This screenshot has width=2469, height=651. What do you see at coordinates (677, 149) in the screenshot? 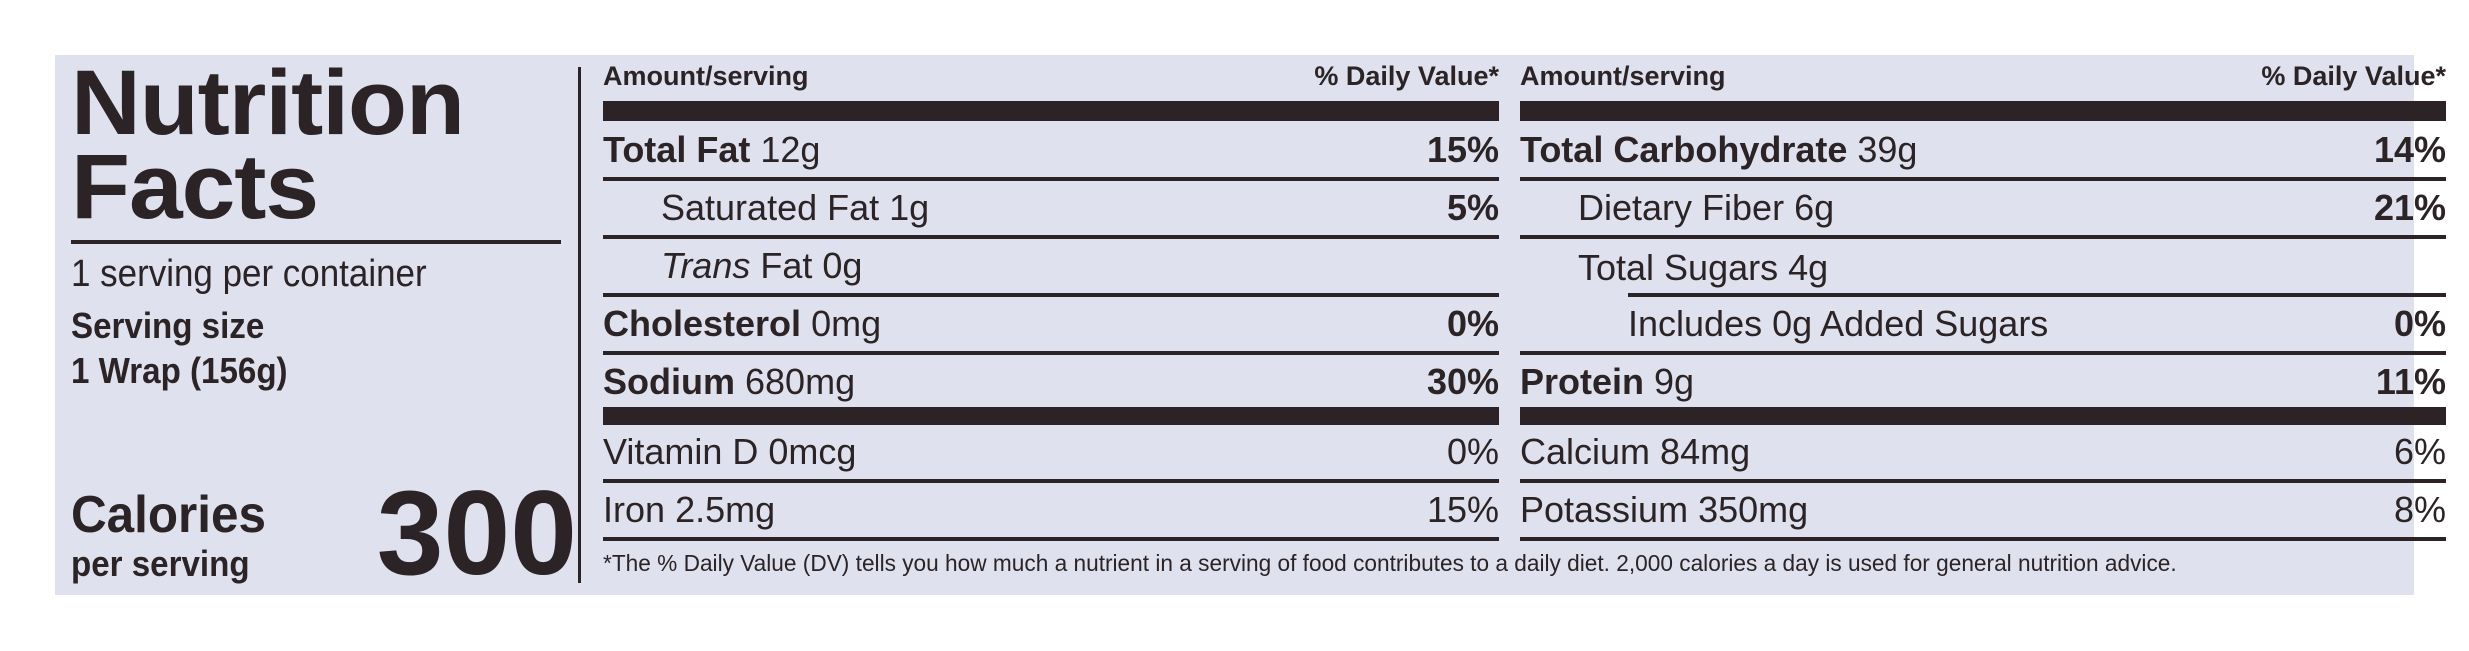
I see `nutrient-name: Total Fat` at bounding box center [677, 149].